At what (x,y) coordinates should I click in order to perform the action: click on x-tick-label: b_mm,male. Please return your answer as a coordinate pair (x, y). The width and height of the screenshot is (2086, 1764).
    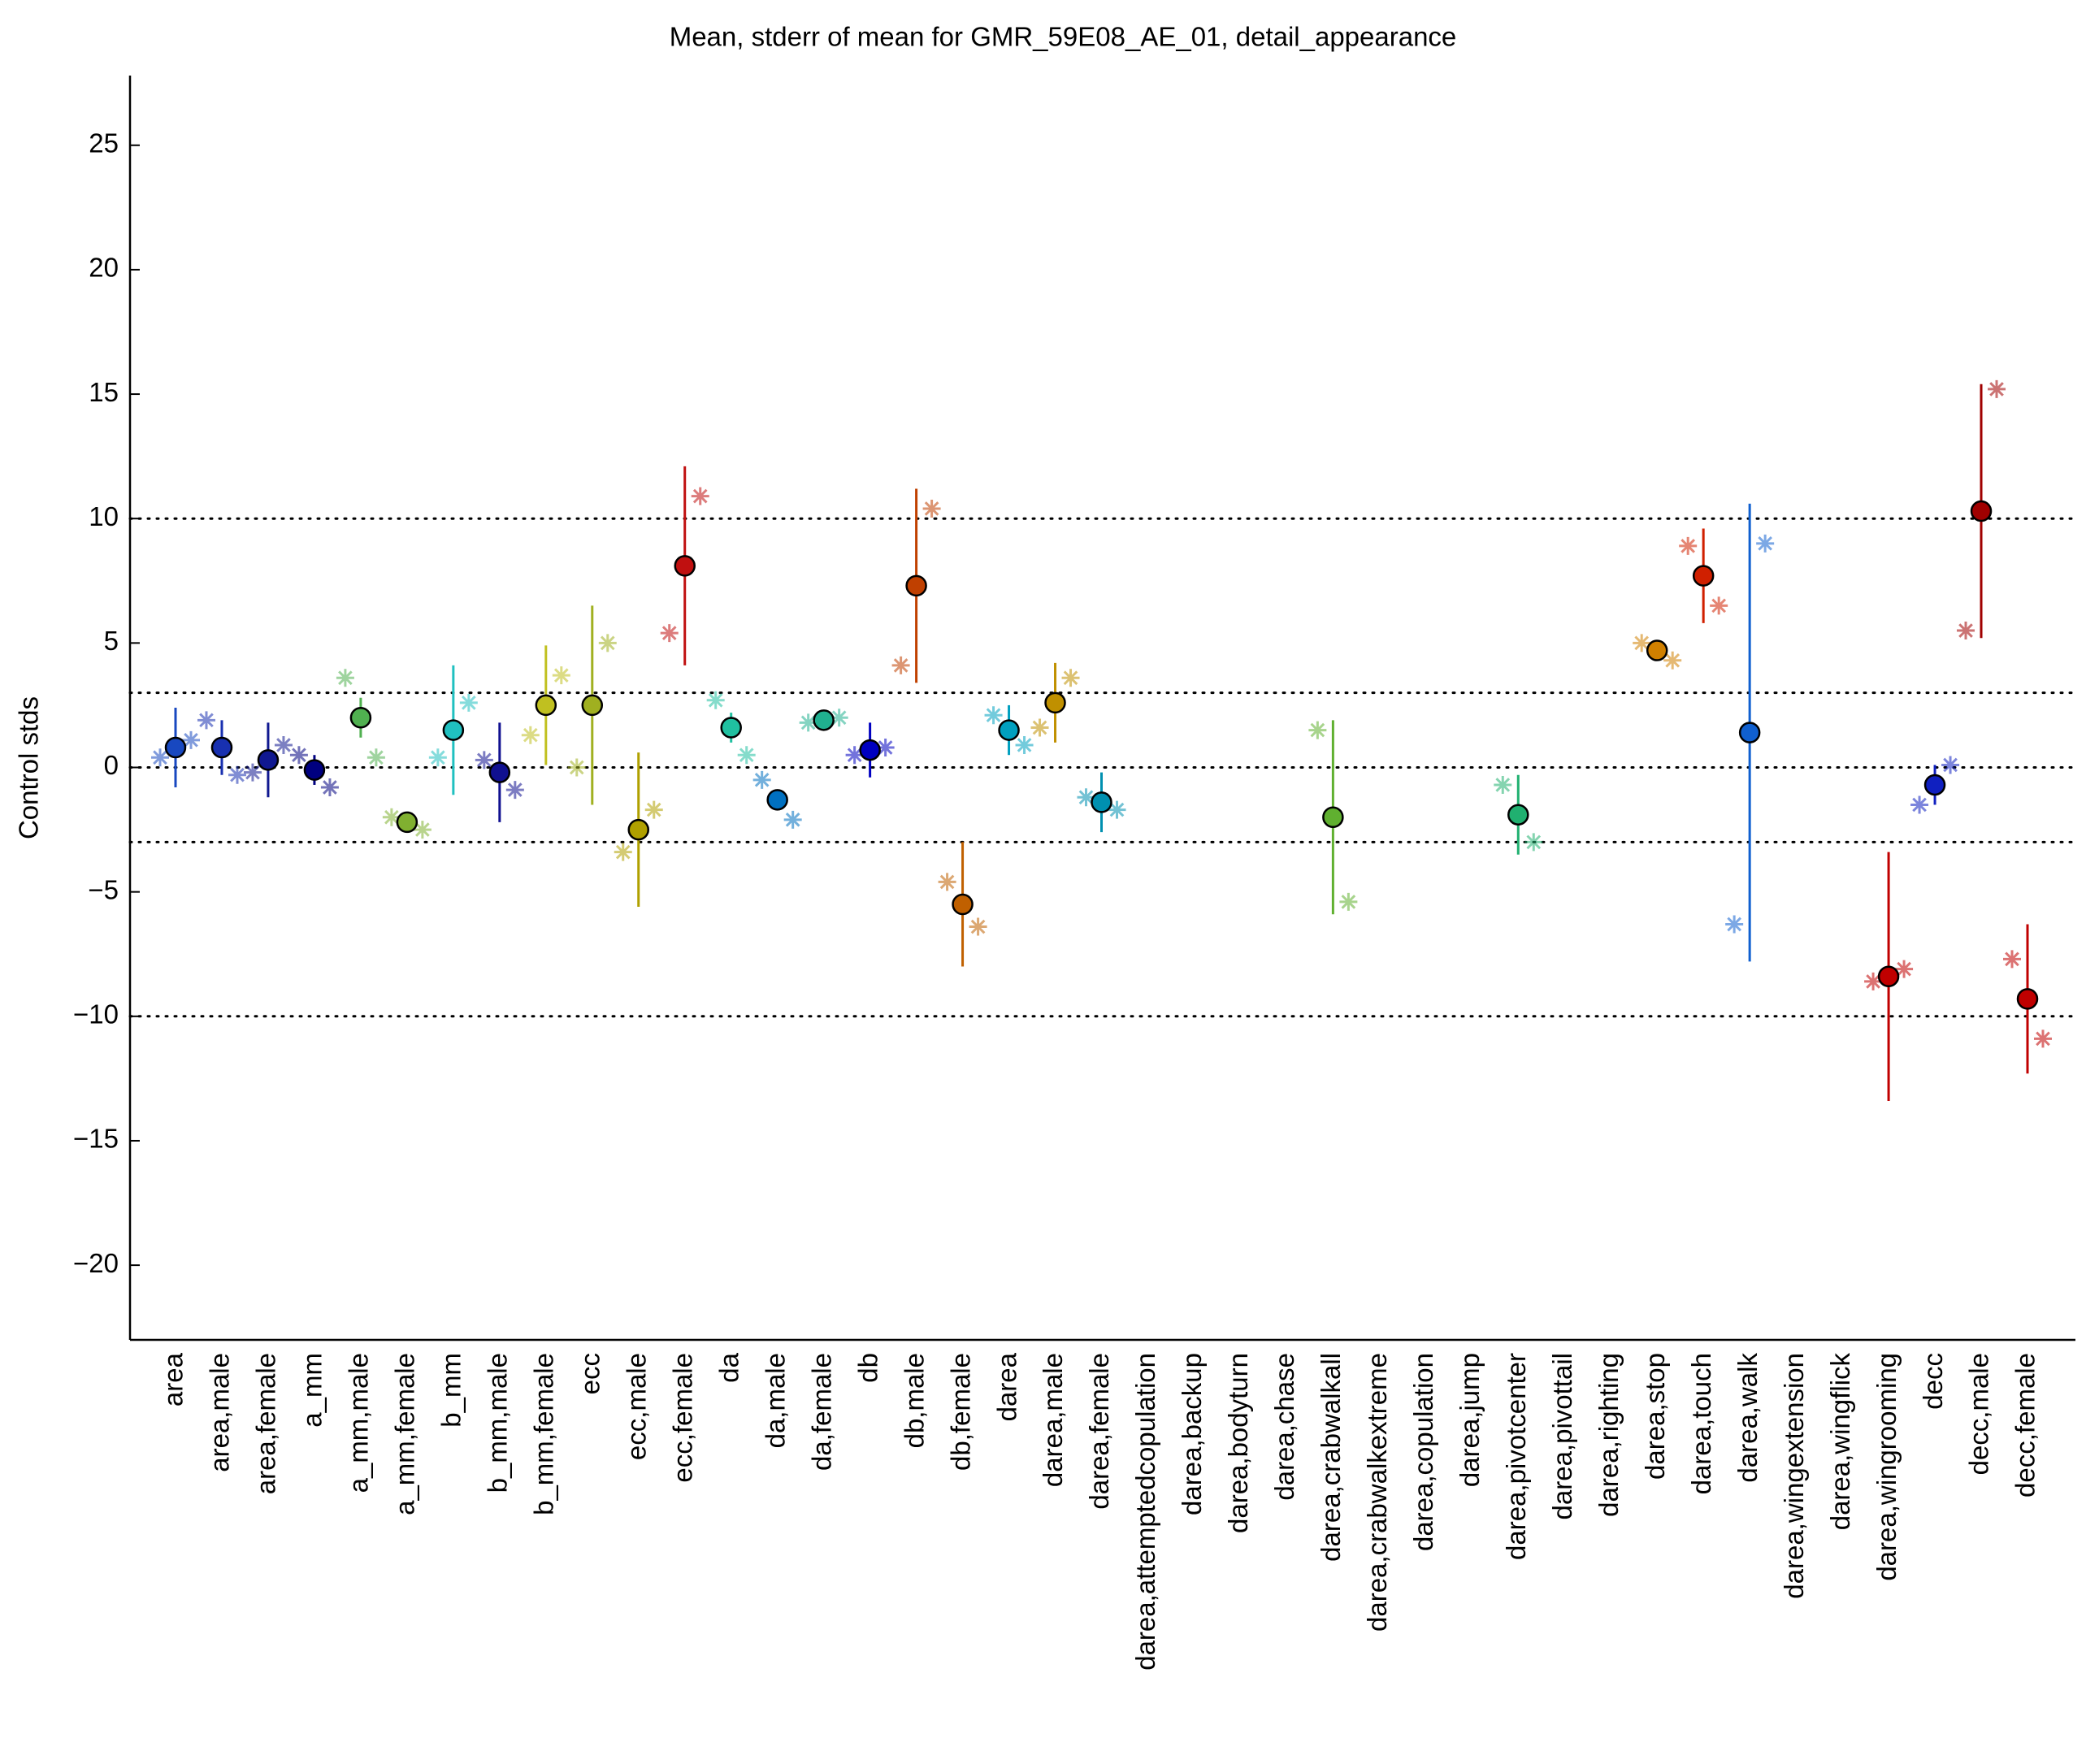
    Looking at the image, I should click on (498, 1423).